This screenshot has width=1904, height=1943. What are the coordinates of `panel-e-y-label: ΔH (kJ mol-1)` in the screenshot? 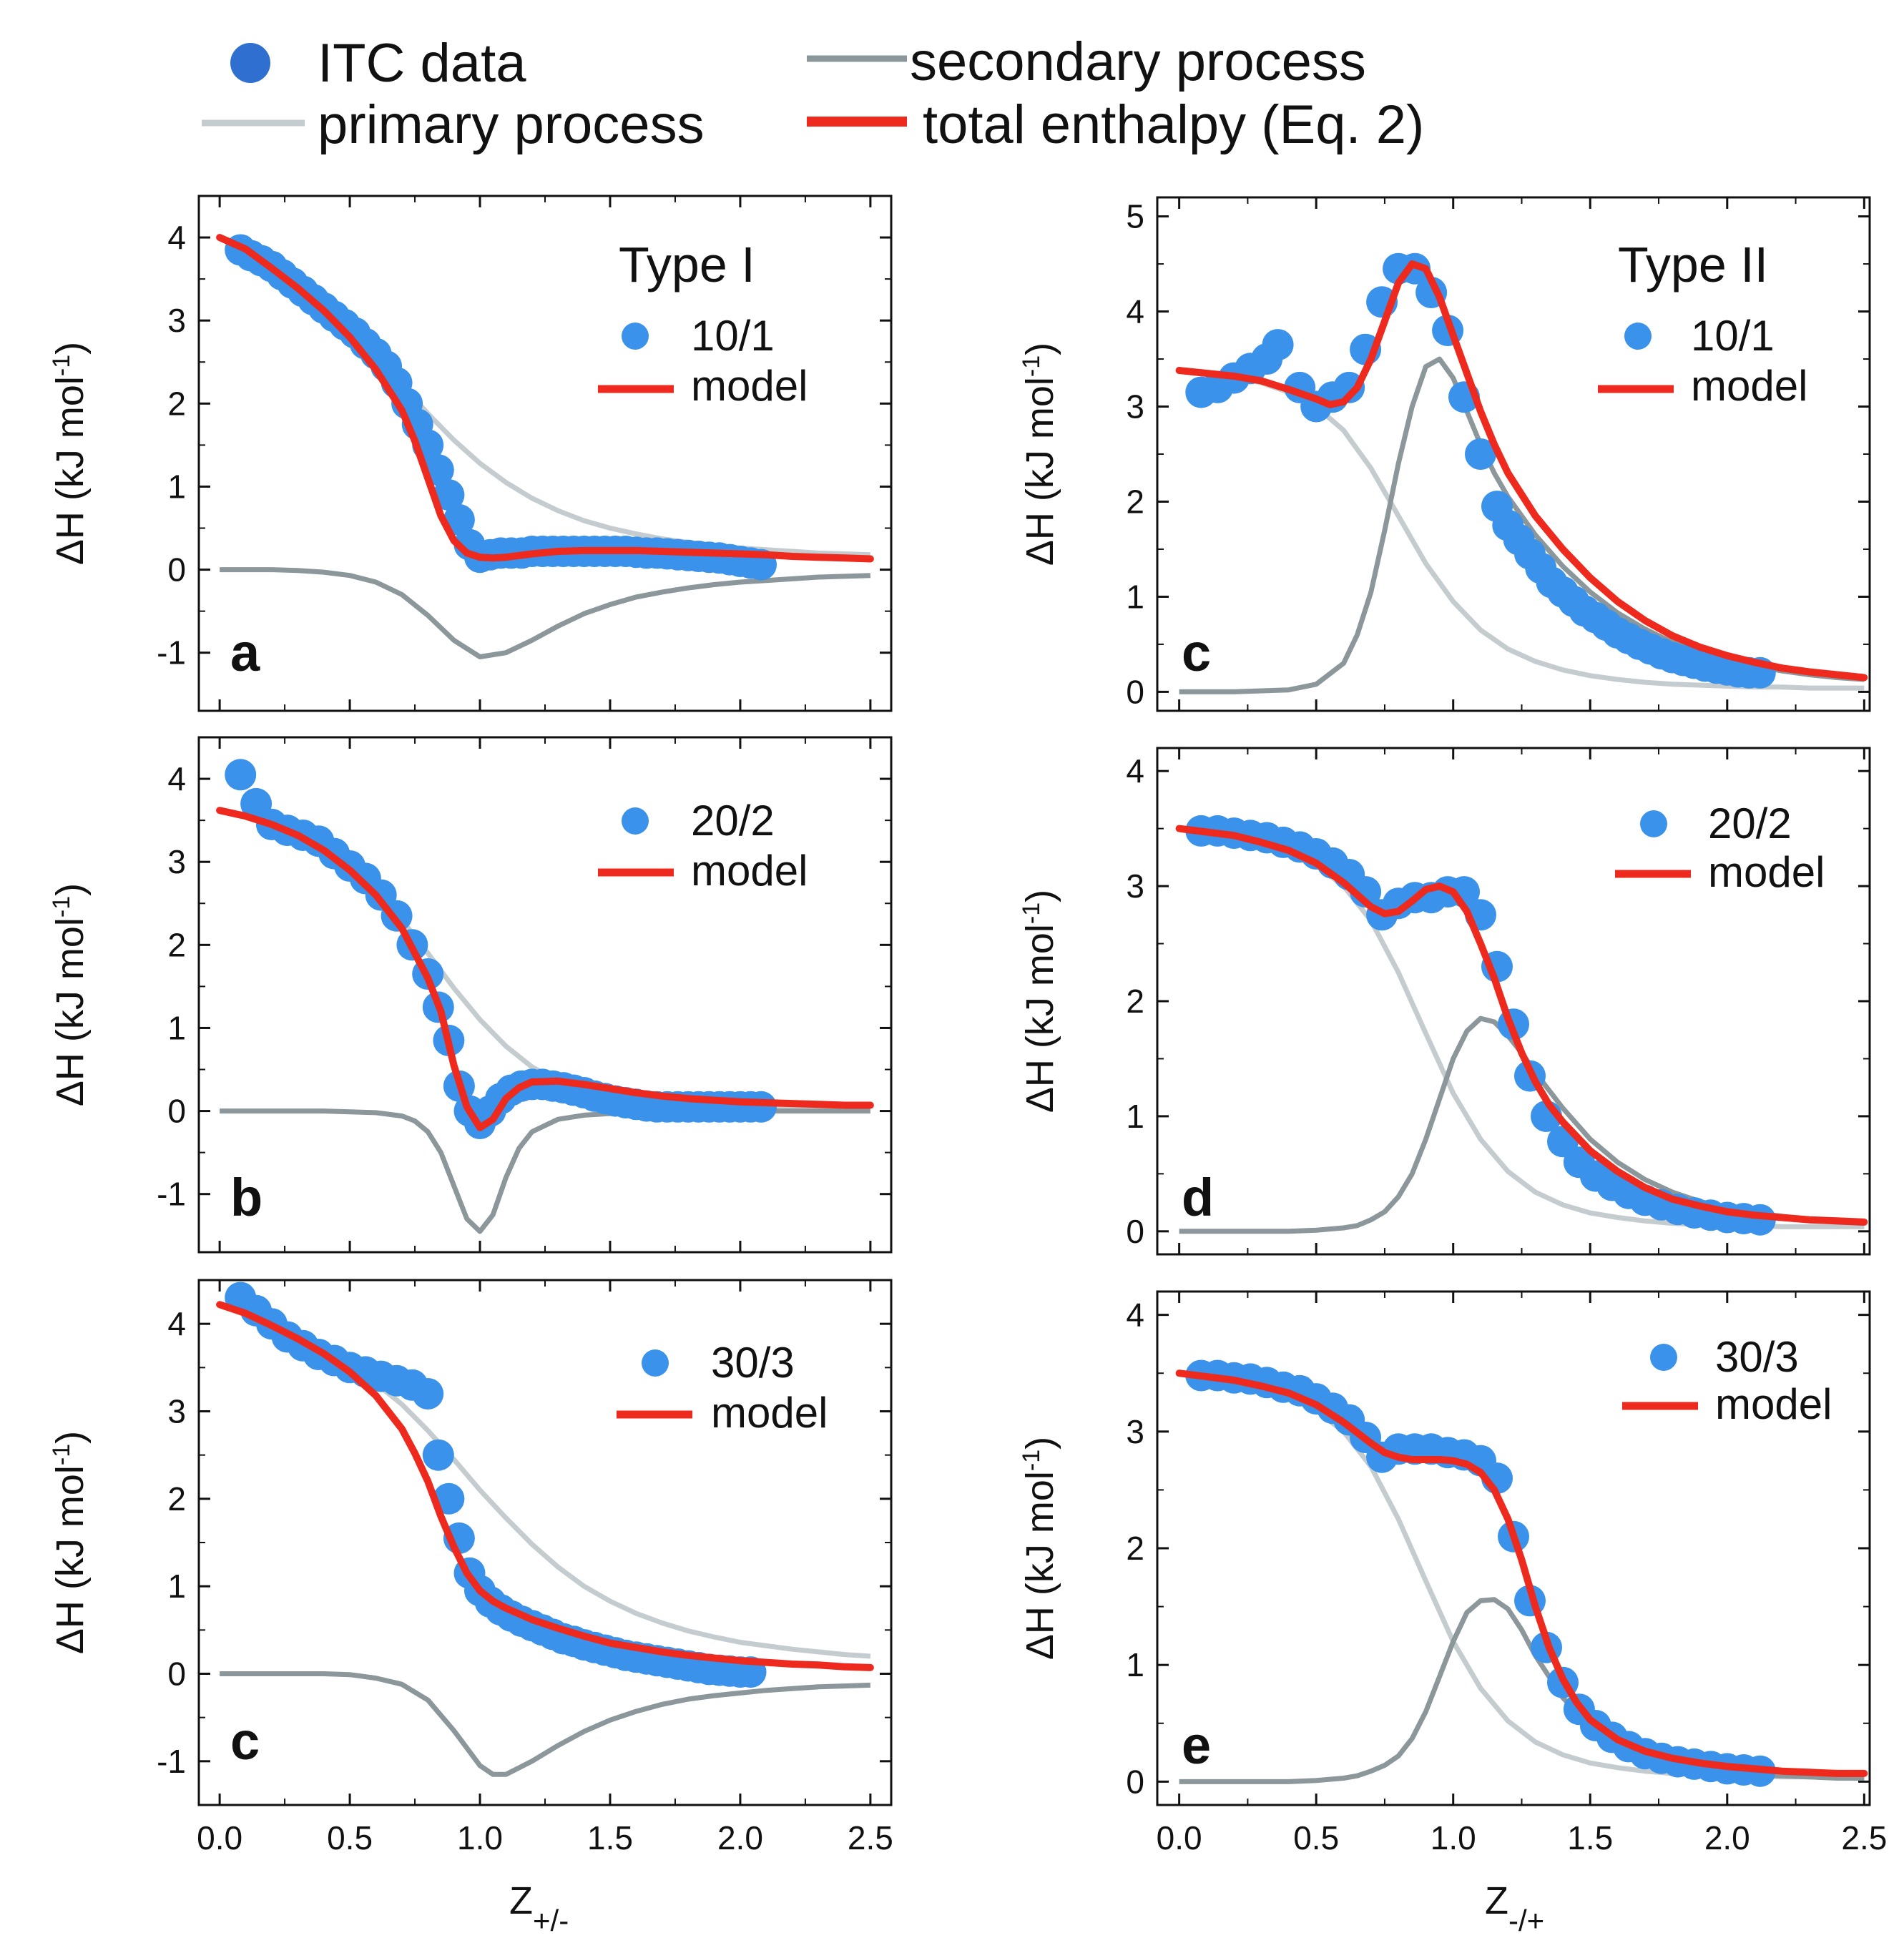 It's located at (1039, 1549).